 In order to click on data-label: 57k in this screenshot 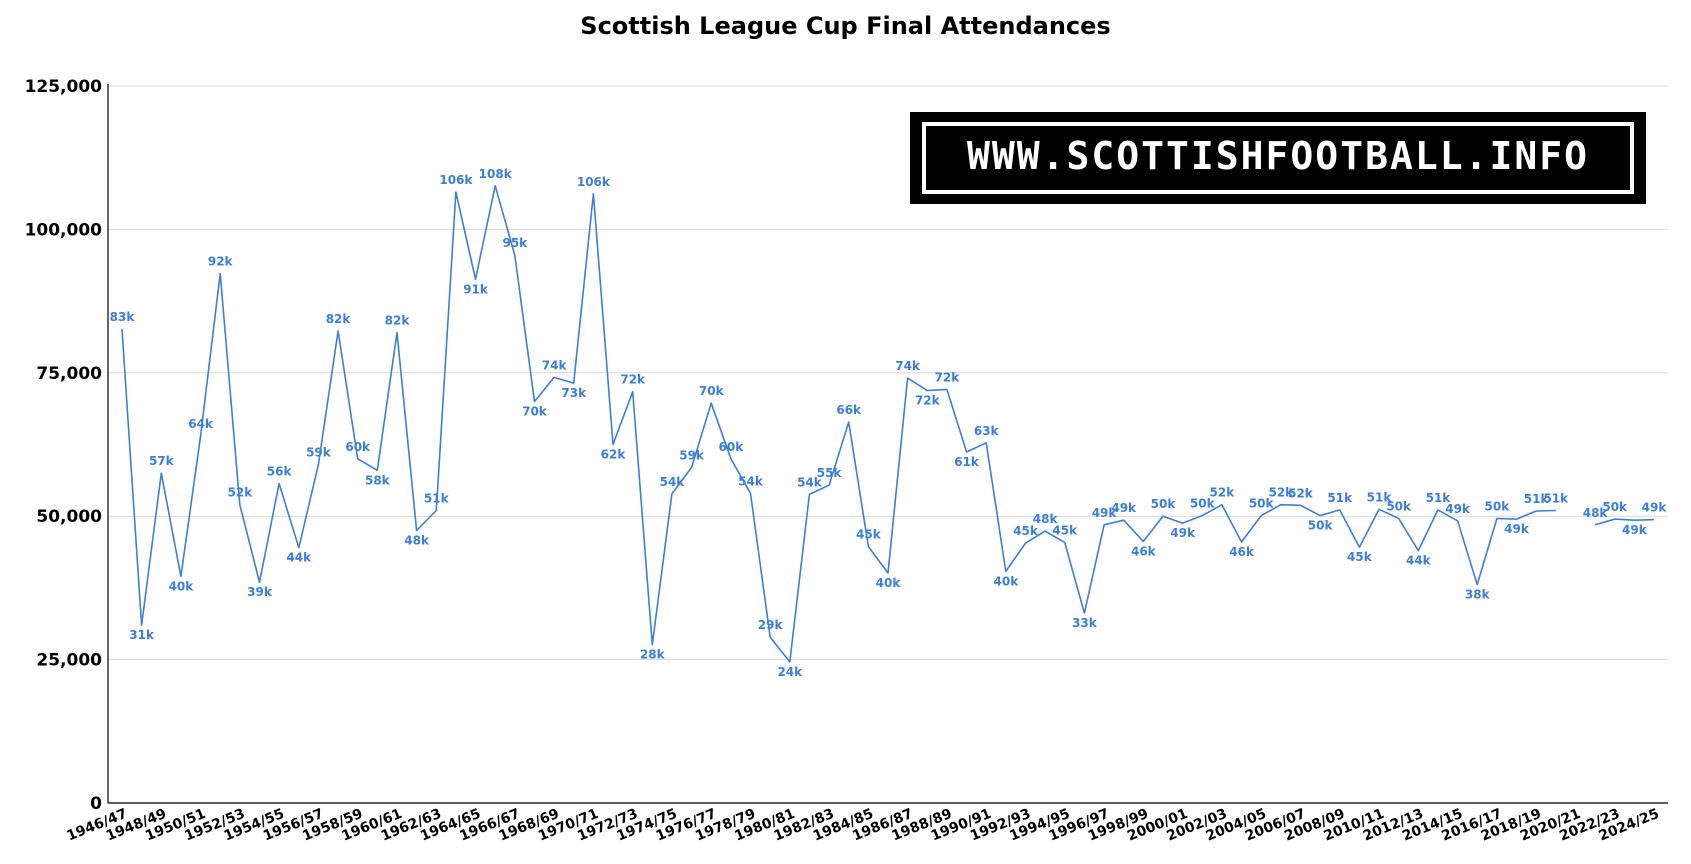, I will do `click(162, 461)`.